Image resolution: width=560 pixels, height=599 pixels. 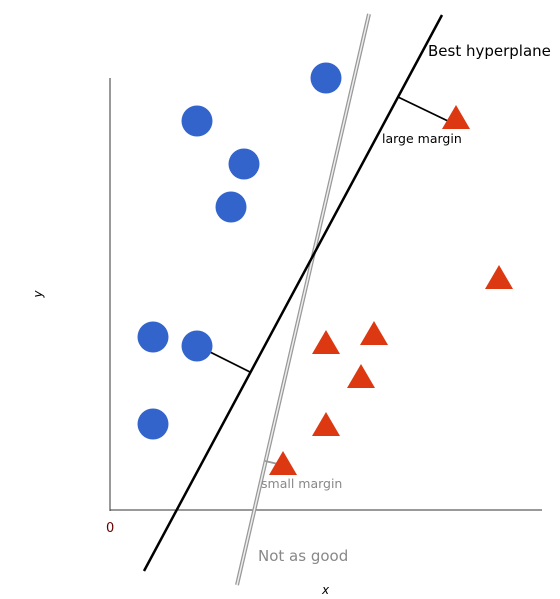 What do you see at coordinates (424, 109) in the screenshot?
I see `large-margin-line-right` at bounding box center [424, 109].